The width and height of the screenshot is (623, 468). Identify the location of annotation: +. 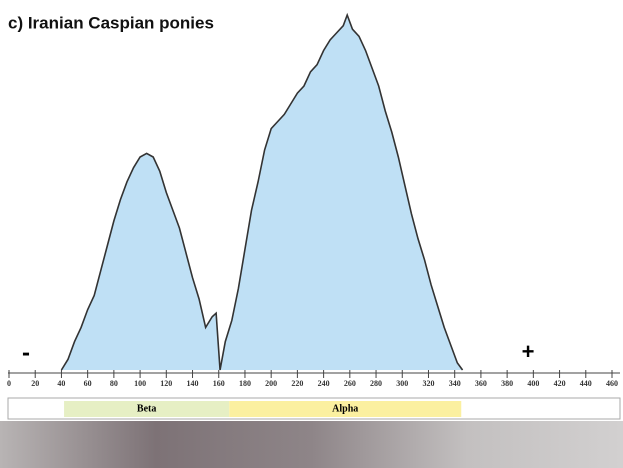
(528, 351).